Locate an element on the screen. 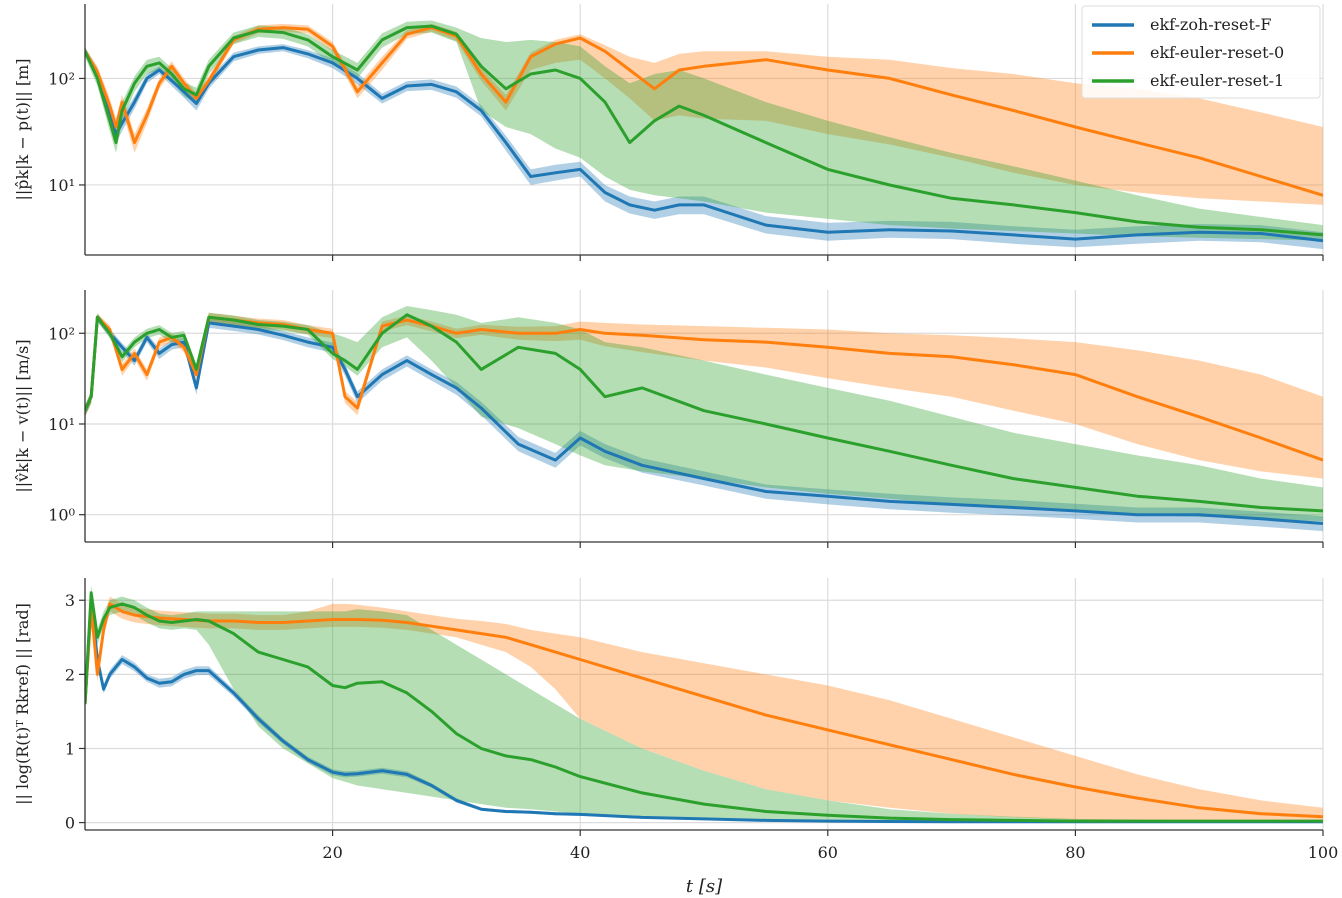 The width and height of the screenshot is (1342, 898). y-tick-label: 10¹ is located at coordinates (61, 185).